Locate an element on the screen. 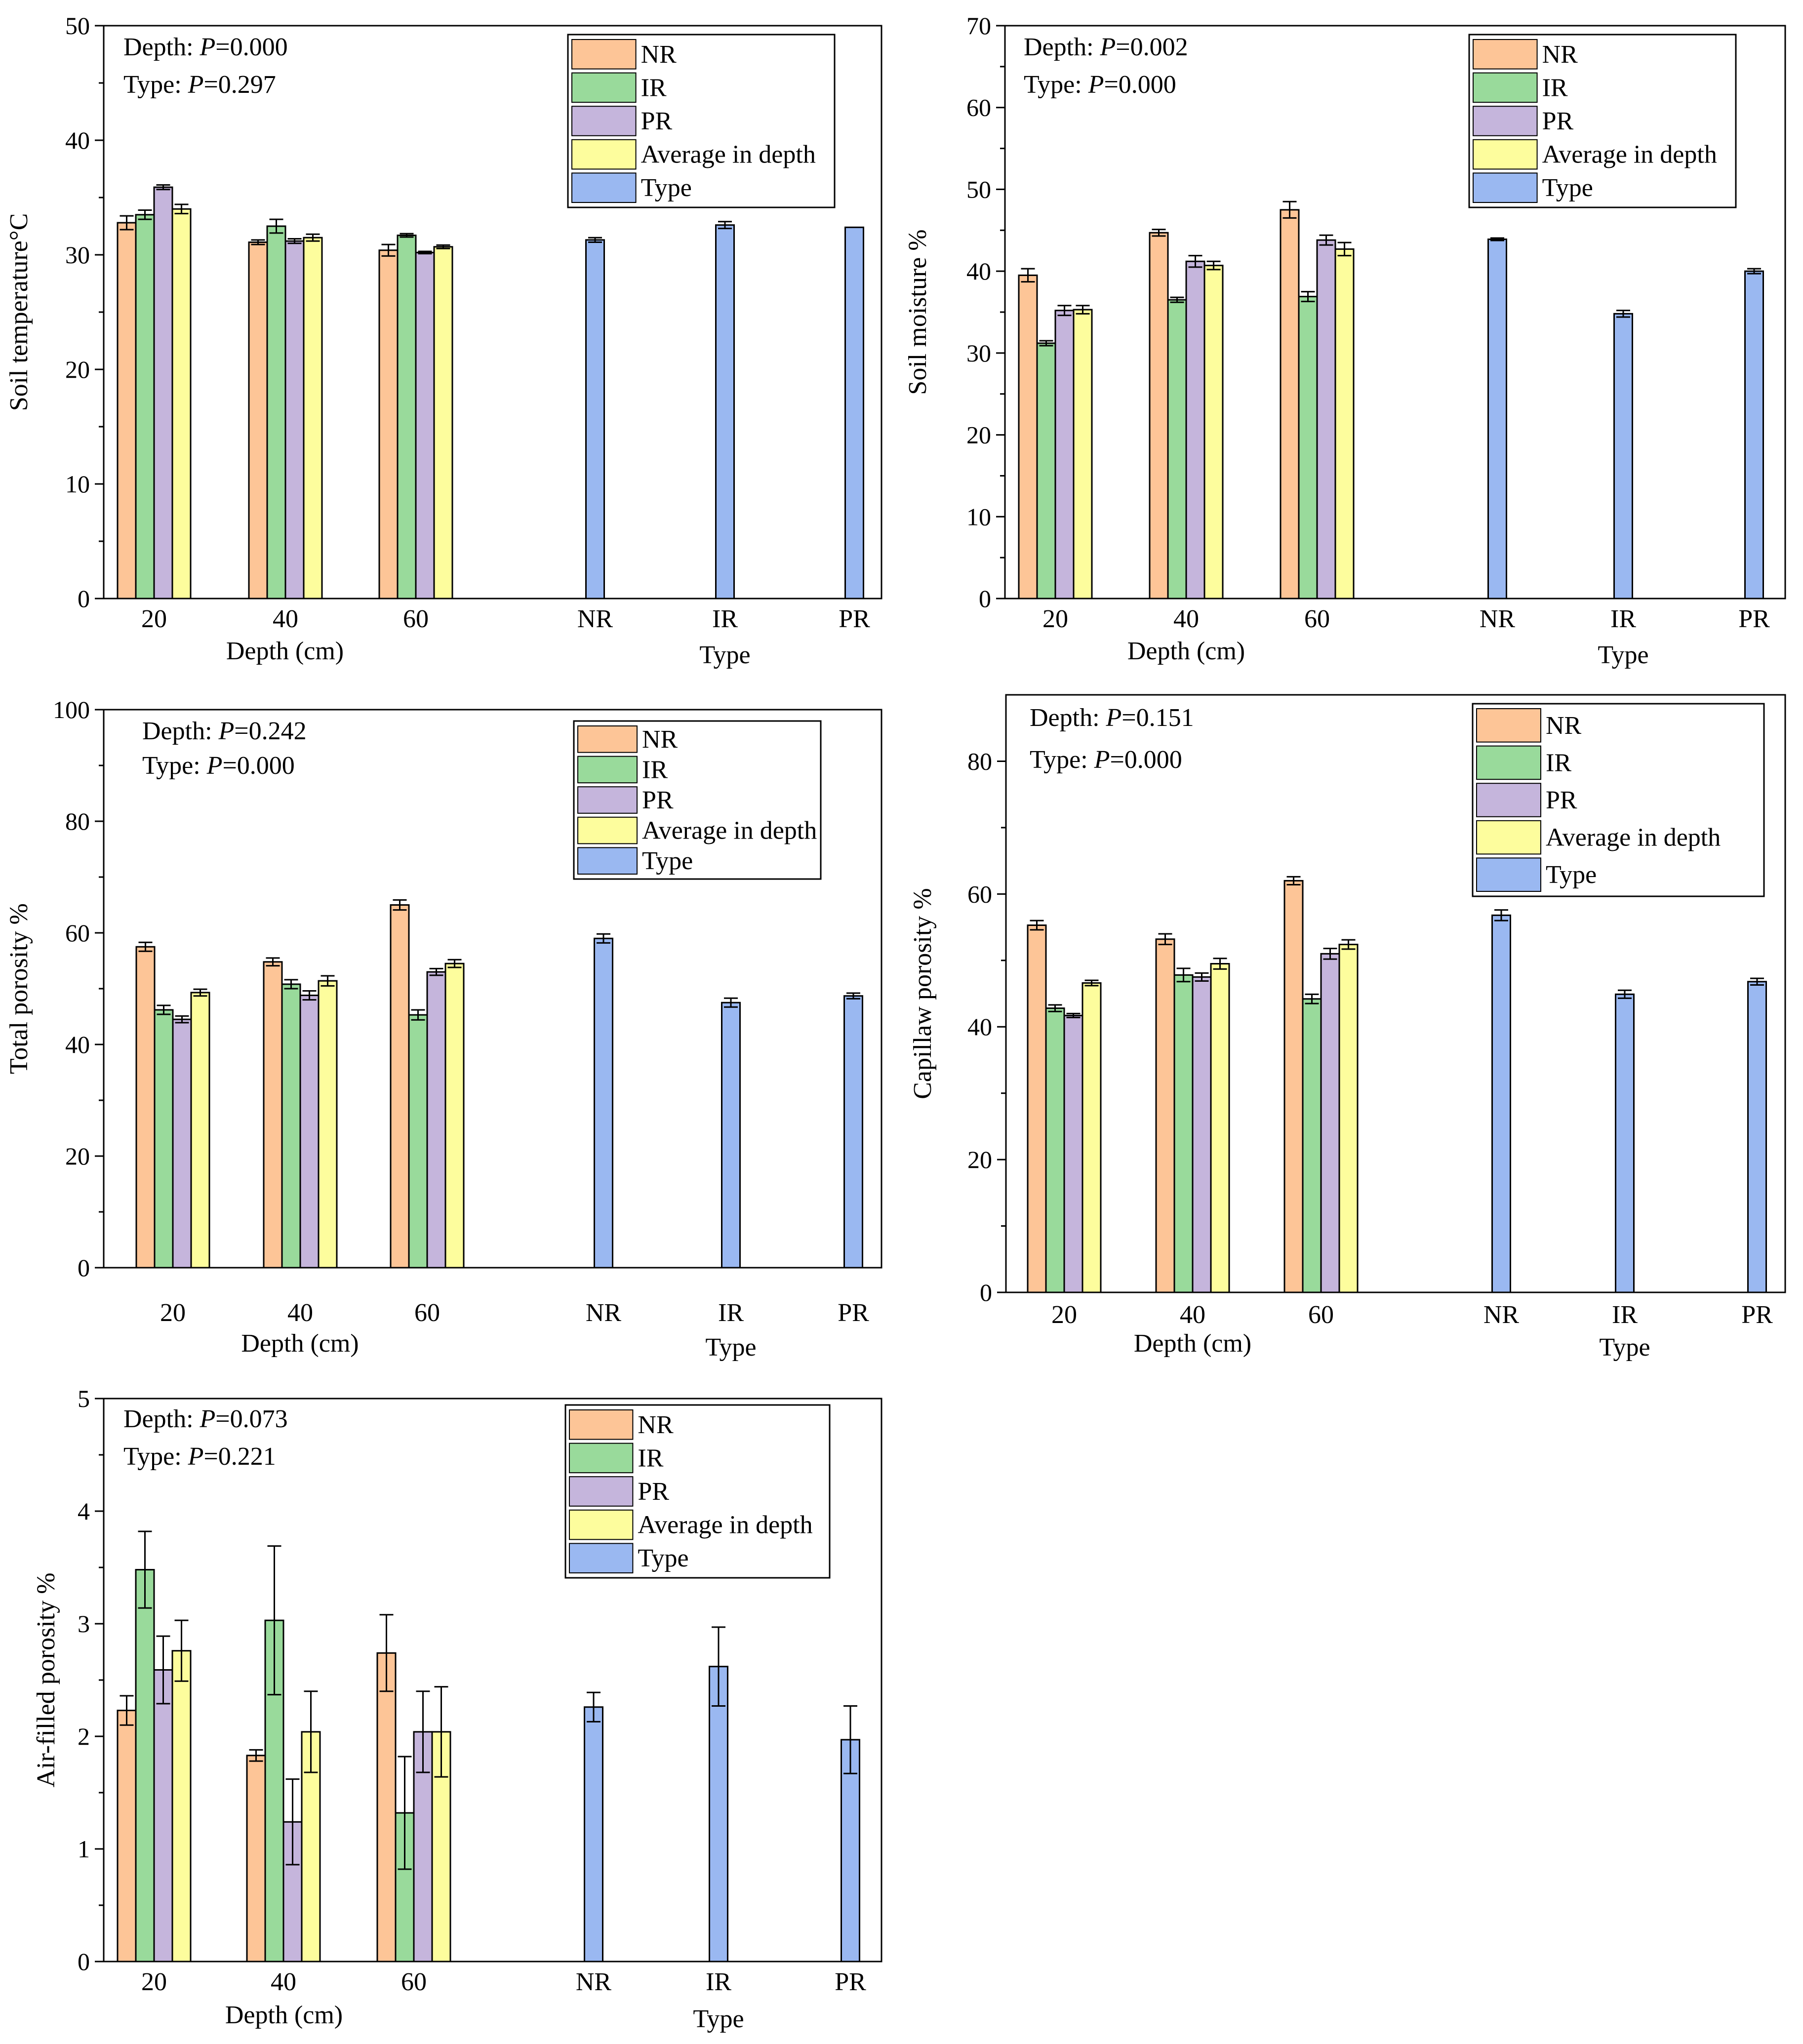 Image resolution: width=1803 pixels, height=2044 pixels. plot-frame is located at coordinates (1395, 993).